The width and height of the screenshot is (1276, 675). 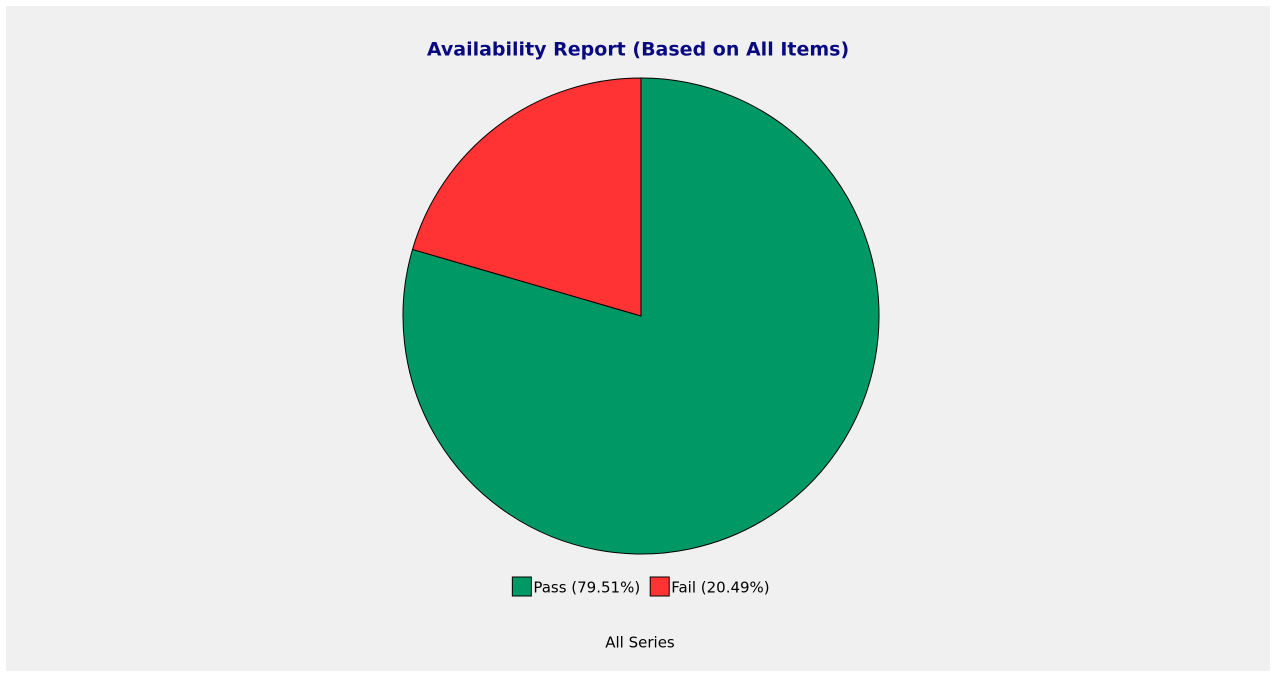 I want to click on legend: Pass (79.51%) Fail (20.49%), so click(x=640, y=586).